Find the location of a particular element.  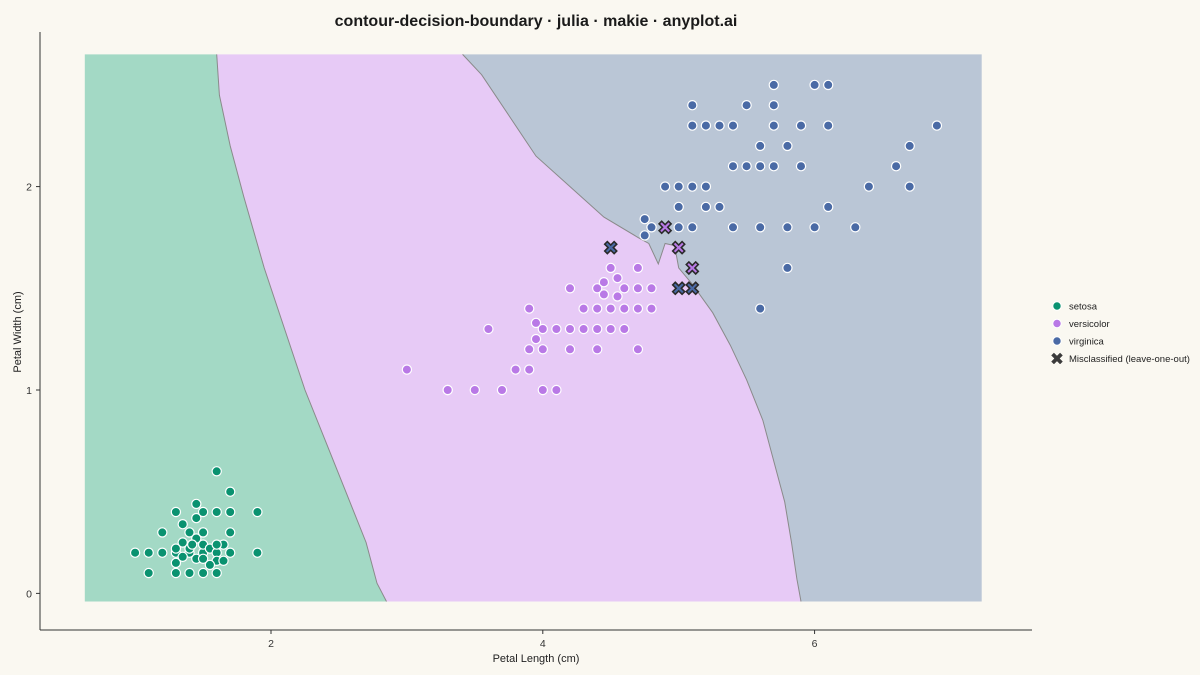

boundary-setosa-versicolor is located at coordinates (301, 328).